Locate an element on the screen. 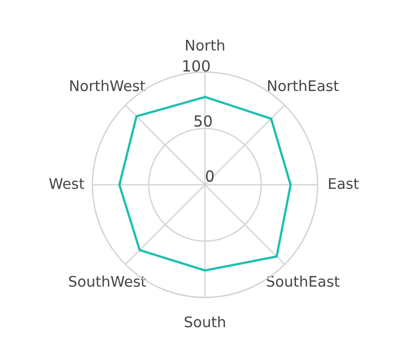 The image size is (410, 352). spoke-label: NorthEast is located at coordinates (303, 86).